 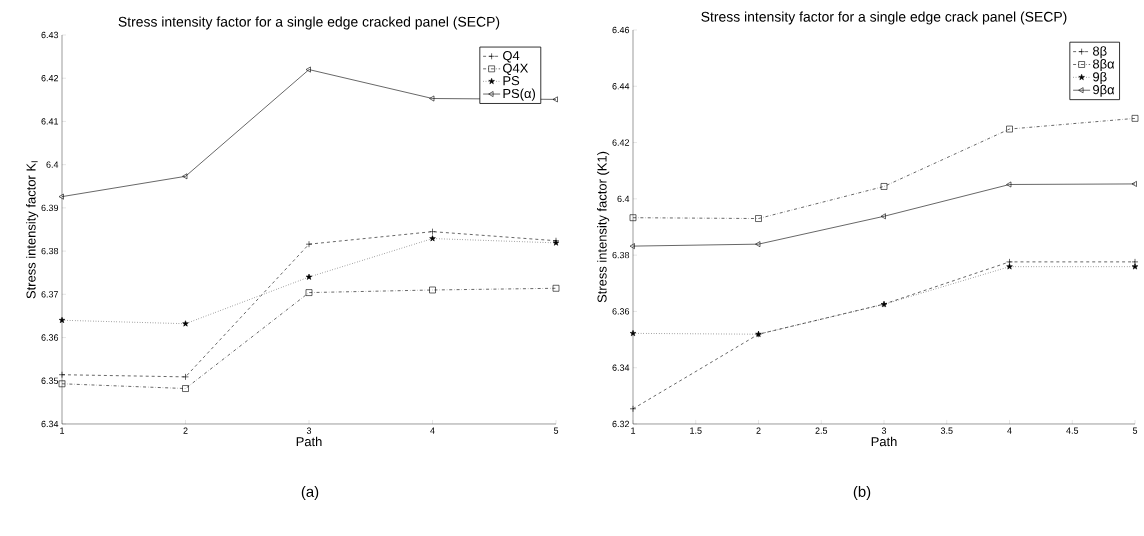 What do you see at coordinates (50, 35) in the screenshot?
I see `y-tick-label: 6.43` at bounding box center [50, 35].